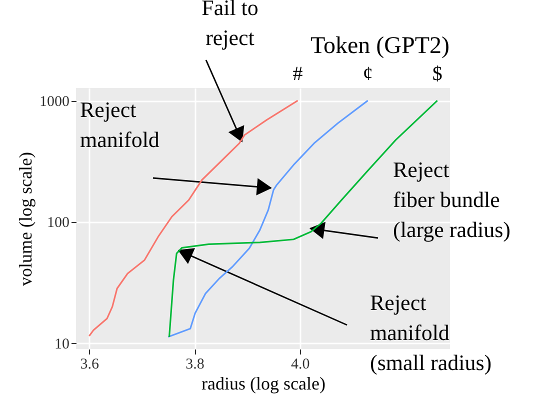 This screenshot has height=410, width=550. I want to click on annotation: Reject fiber bundle (large radius), so click(451, 199).